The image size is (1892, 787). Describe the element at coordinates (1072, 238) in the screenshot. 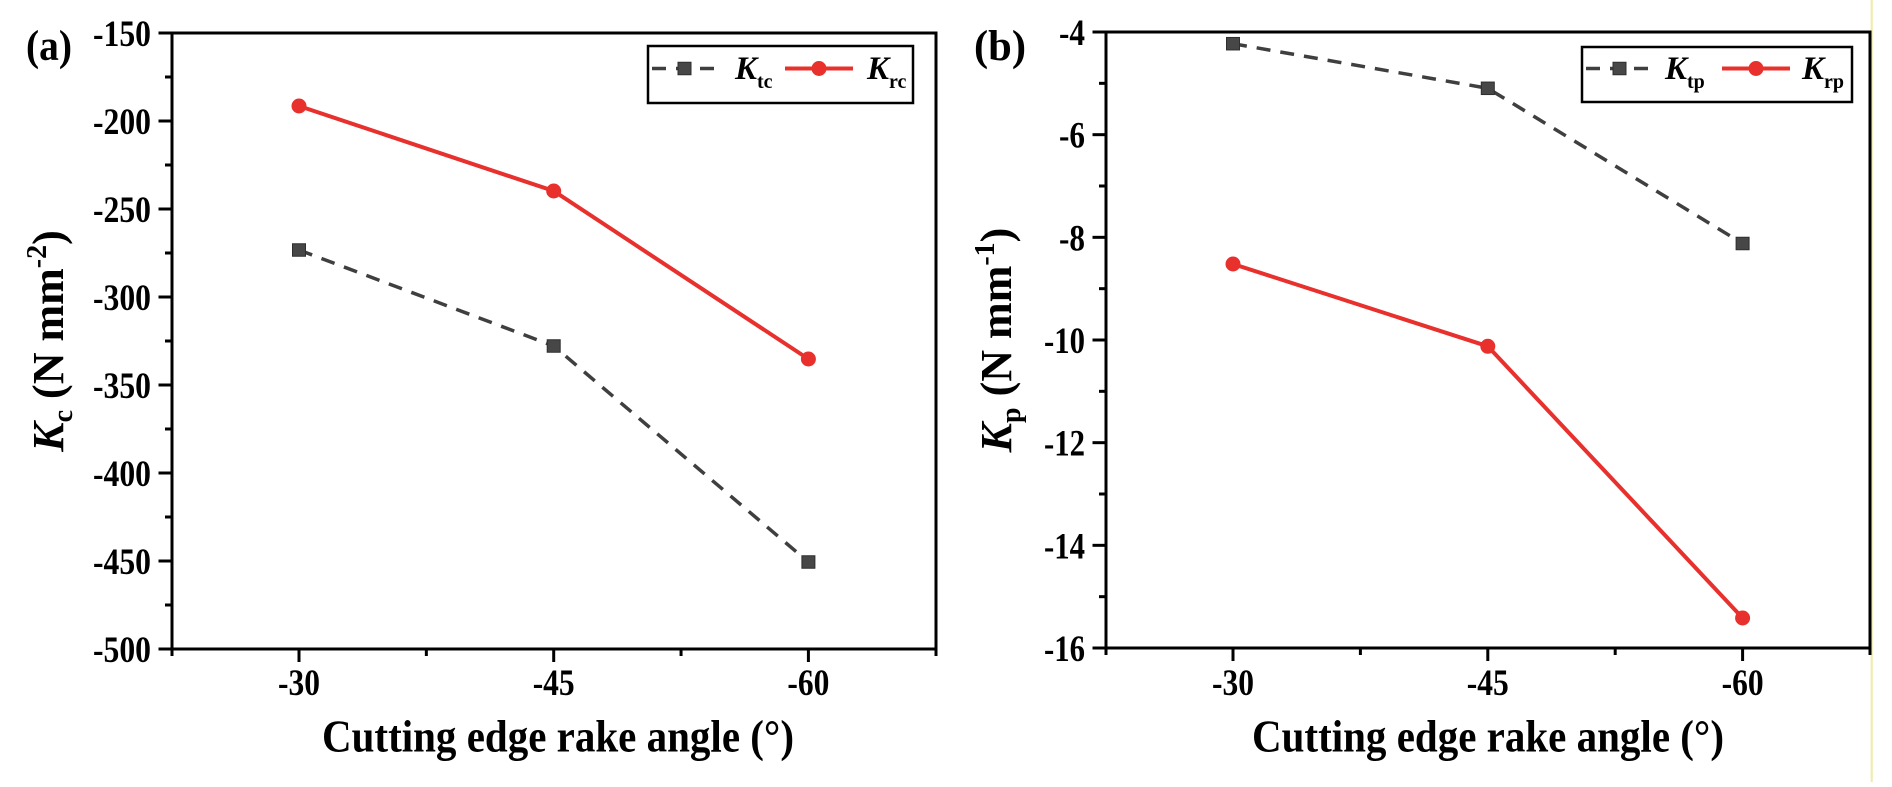

I see `svg-text: -8` at that location.